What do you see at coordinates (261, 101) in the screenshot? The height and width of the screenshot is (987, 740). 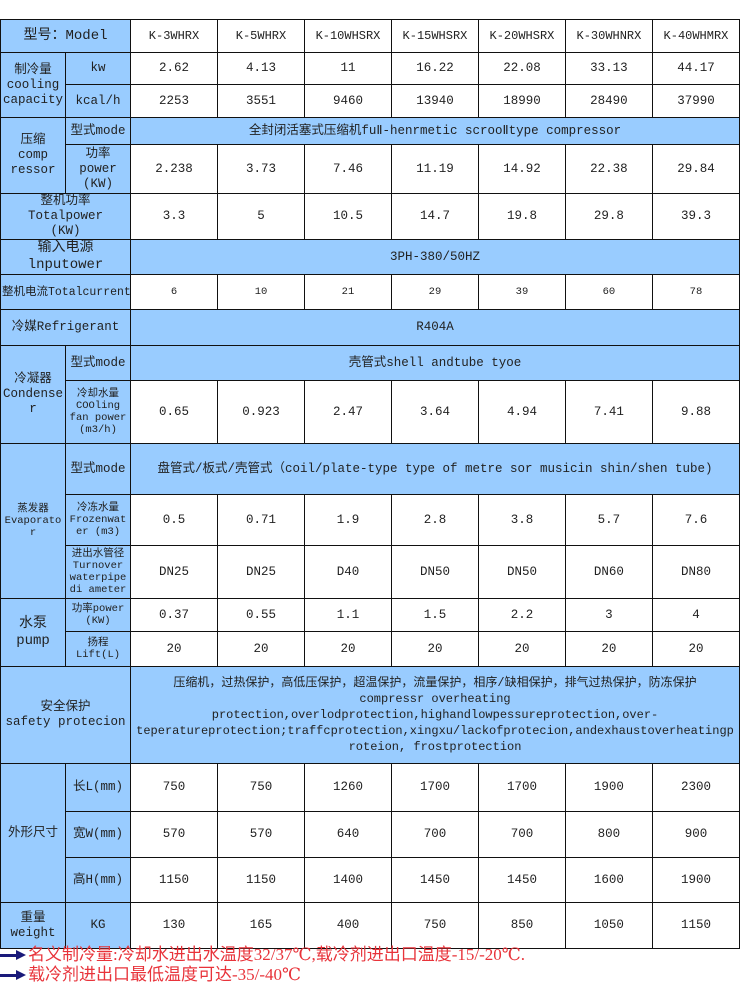 I see `value-cell: 3551` at bounding box center [261, 101].